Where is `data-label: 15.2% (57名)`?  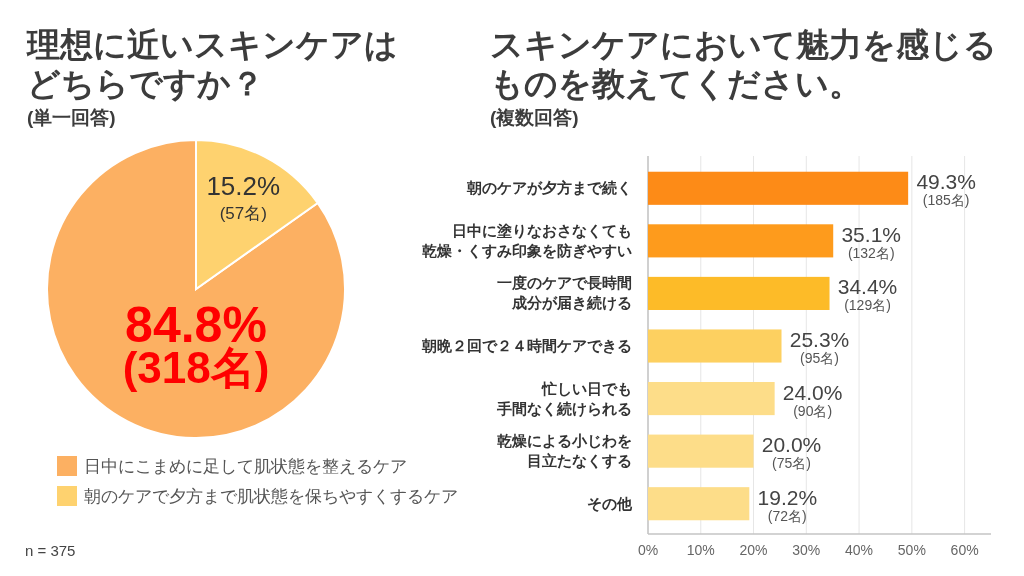 data-label: 15.2% (57名) is located at coordinates (243, 196).